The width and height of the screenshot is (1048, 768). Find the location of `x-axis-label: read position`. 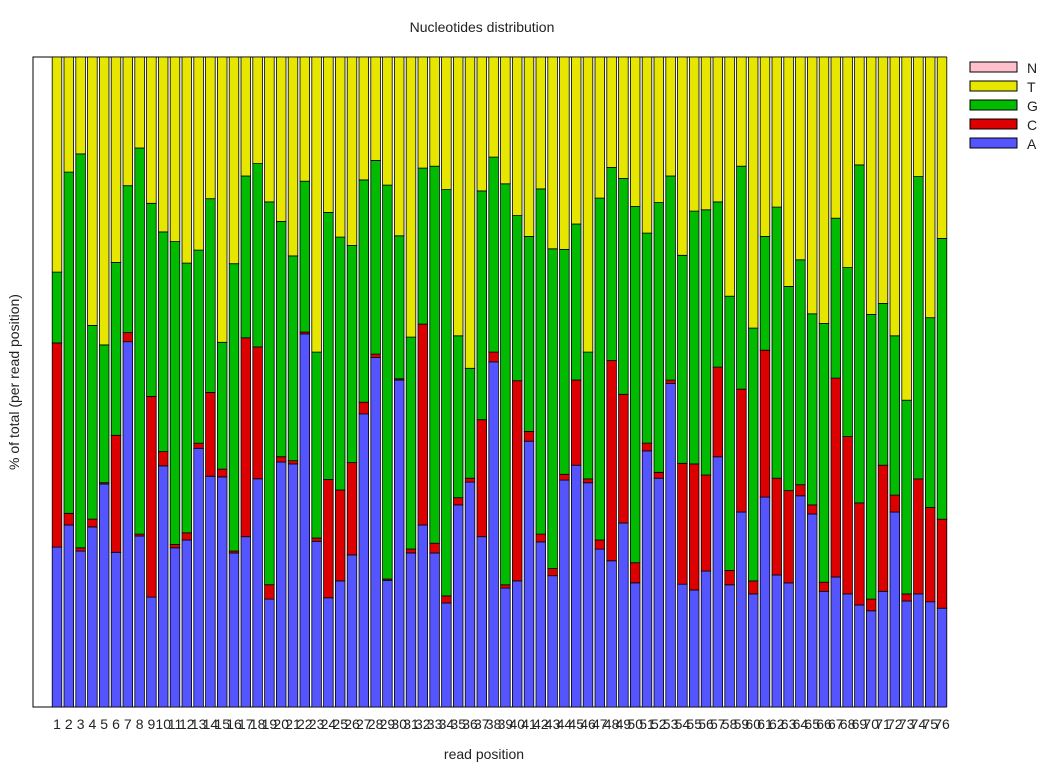

x-axis-label: read position is located at coordinates (484, 754).